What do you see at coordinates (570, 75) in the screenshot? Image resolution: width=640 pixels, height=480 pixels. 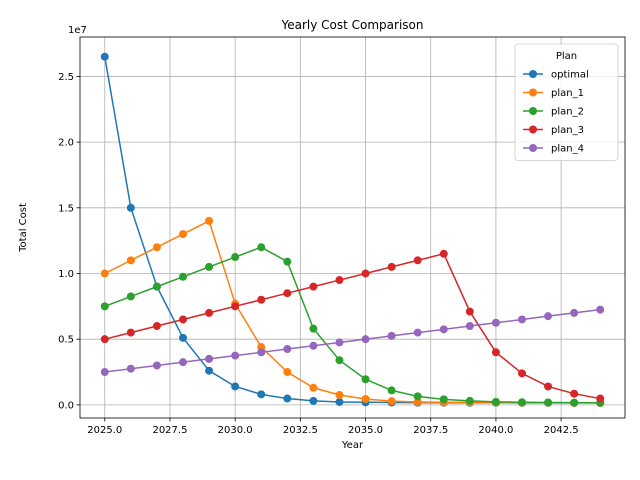 I see `legend-label: optimal` at bounding box center [570, 75].